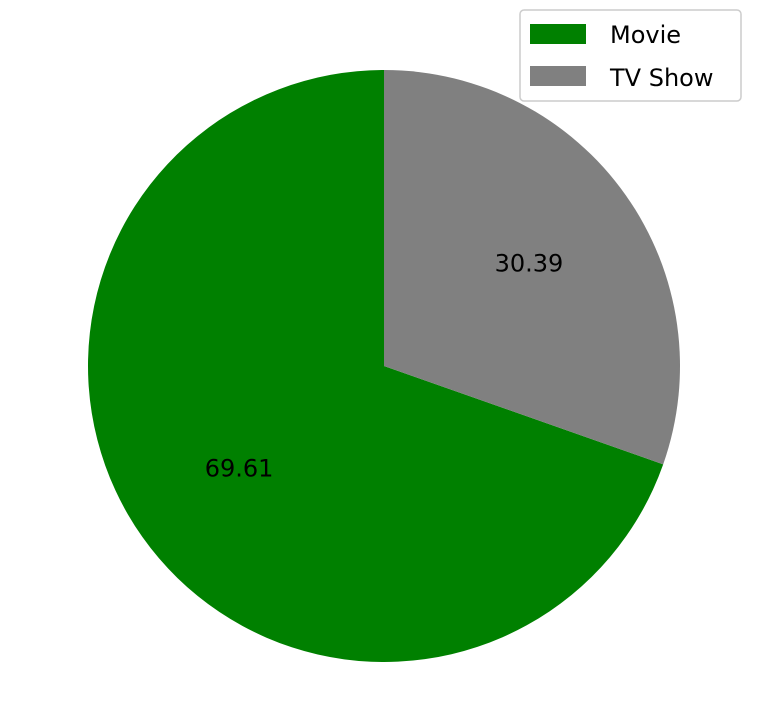  Describe the element at coordinates (239, 469) in the screenshot. I see `pie-data-label-movie: 69.61` at that location.